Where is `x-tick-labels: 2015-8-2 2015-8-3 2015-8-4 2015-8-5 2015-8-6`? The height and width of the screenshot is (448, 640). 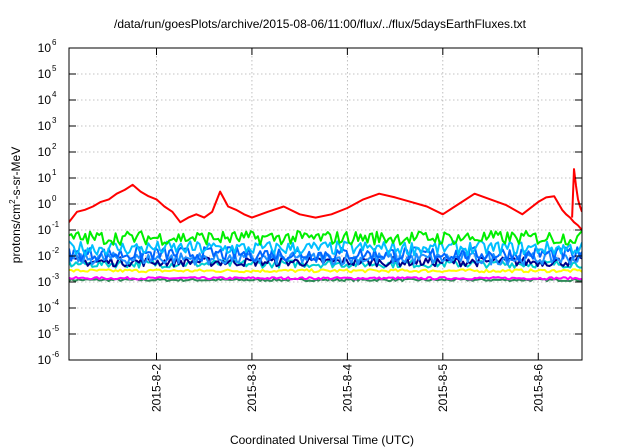 x-tick-labels: 2015-8-2 2015-8-3 2015-8-4 2015-8-5 2015-8-6 is located at coordinates (347, 388).